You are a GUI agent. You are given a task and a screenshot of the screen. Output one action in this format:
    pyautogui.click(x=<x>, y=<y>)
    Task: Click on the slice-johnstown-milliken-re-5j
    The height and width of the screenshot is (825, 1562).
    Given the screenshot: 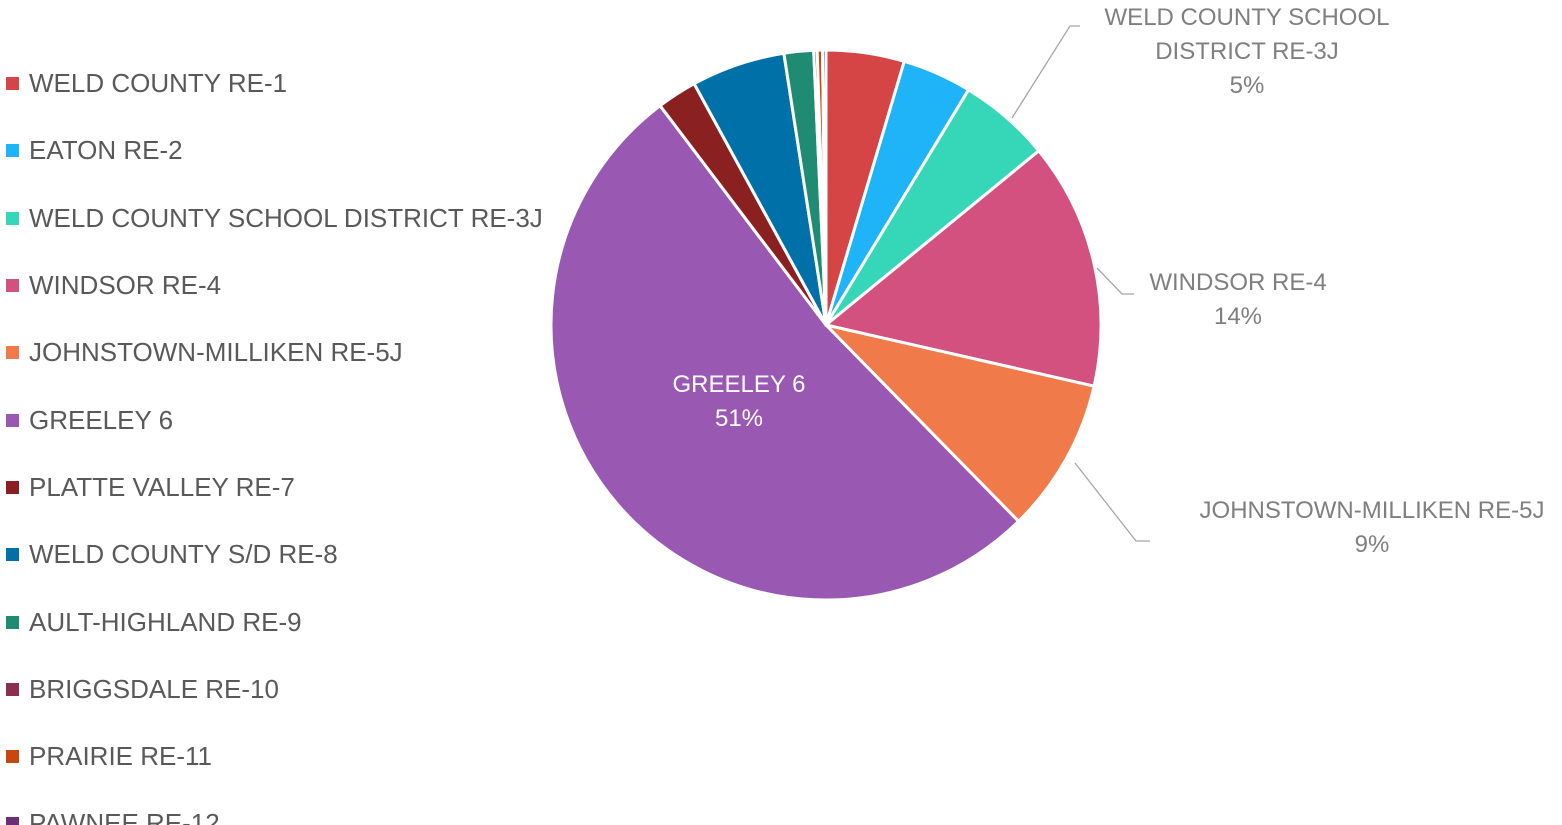 What is the action you would take?
    pyautogui.click(x=960, y=423)
    